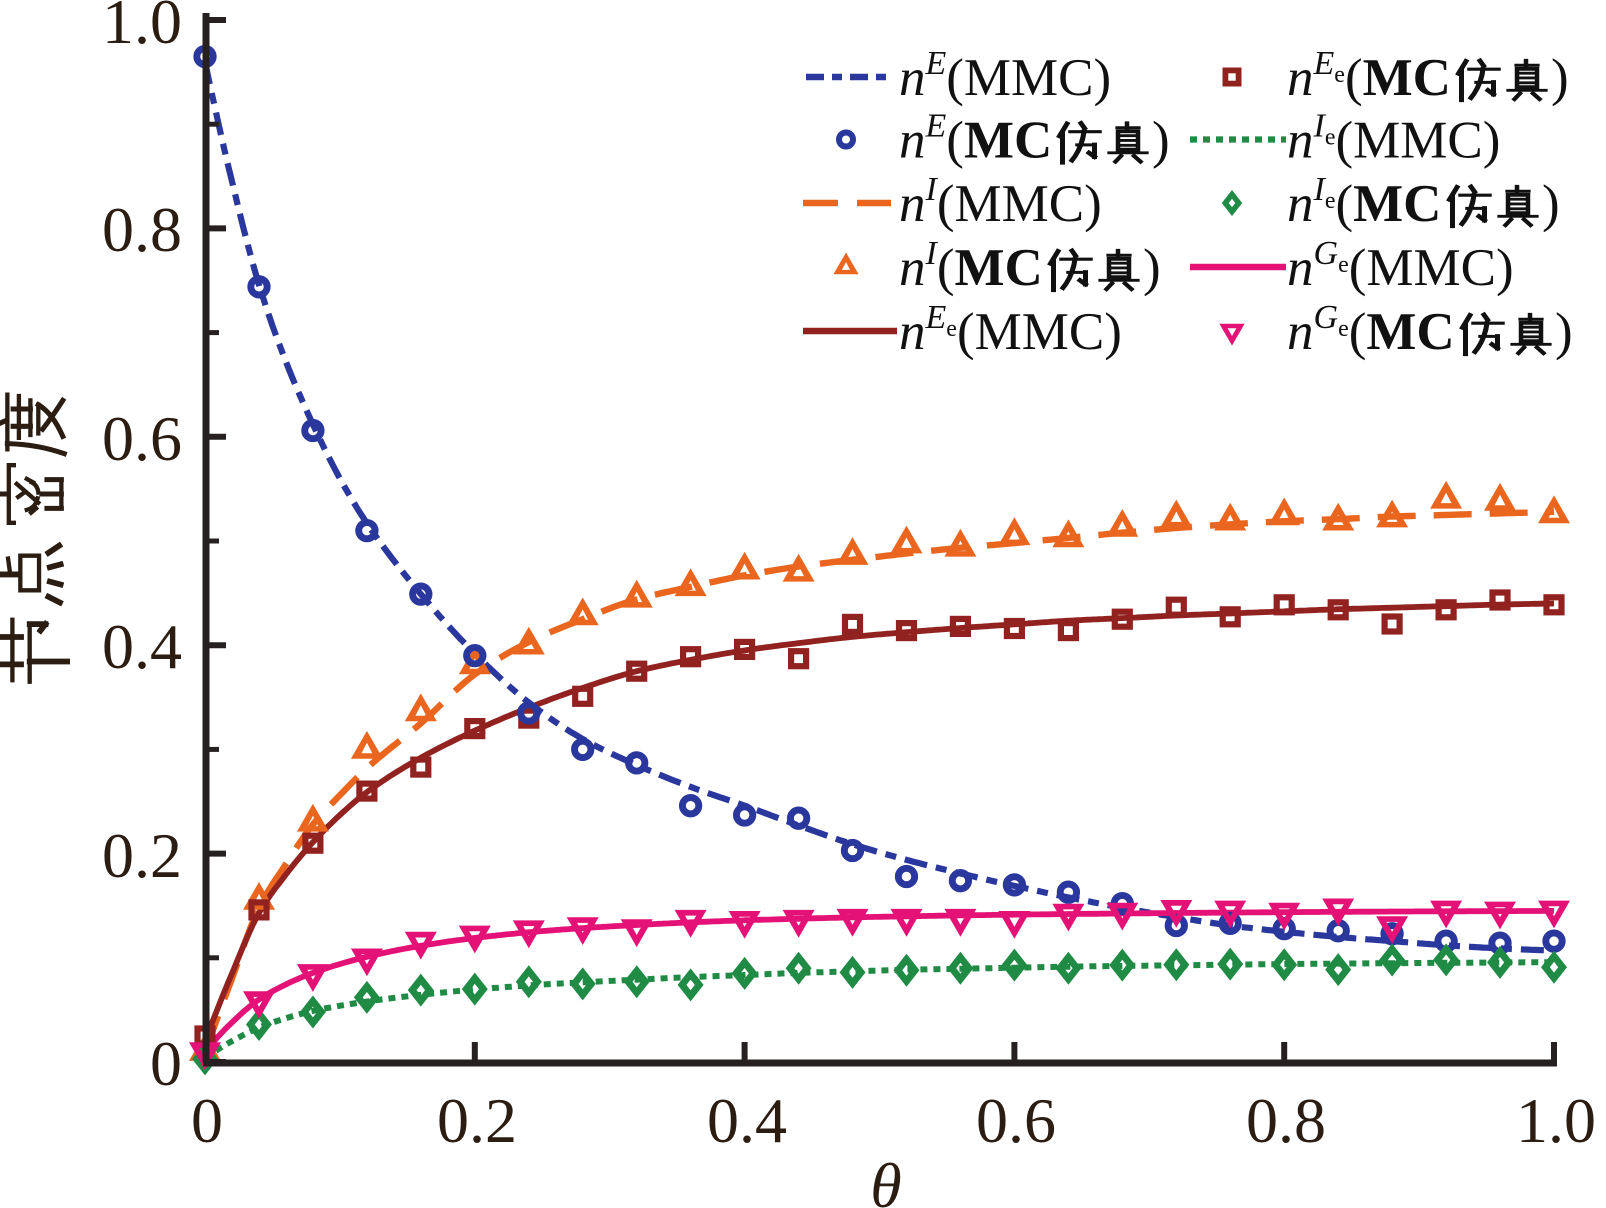 The image size is (1606, 1208). Describe the element at coordinates (1000, 202) in the screenshot. I see `svg-text: nI(MMC)` at that location.